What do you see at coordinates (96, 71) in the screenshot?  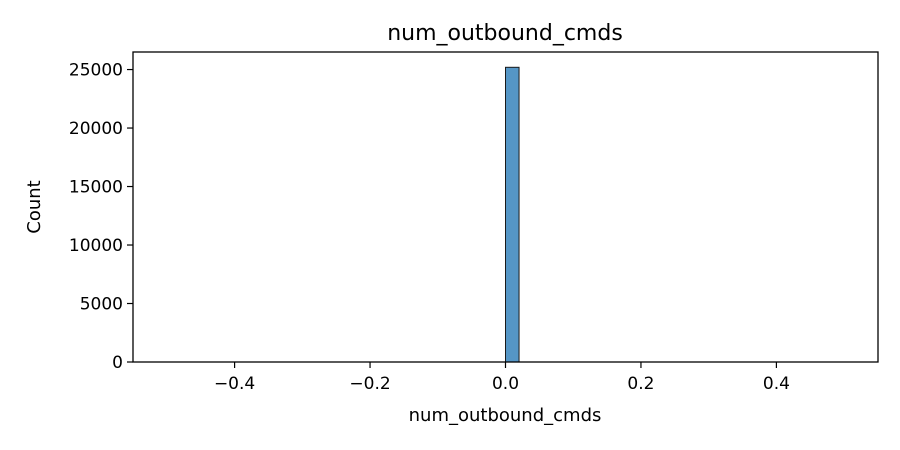 I see `y-tick-label: 25000` at bounding box center [96, 71].